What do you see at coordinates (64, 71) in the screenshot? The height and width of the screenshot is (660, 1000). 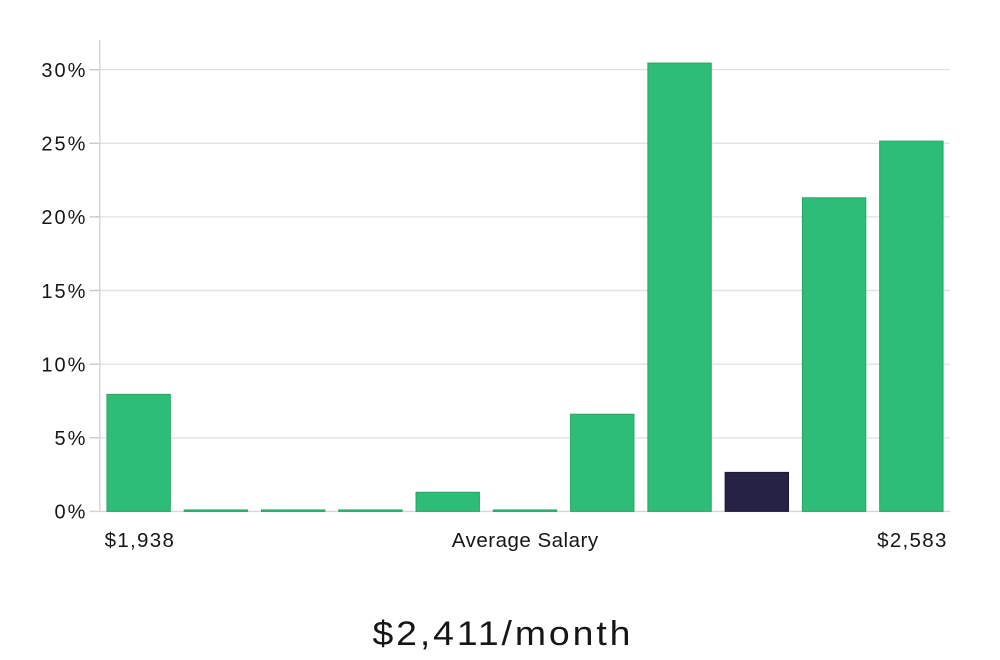 I see `svg-text: 30%` at bounding box center [64, 71].